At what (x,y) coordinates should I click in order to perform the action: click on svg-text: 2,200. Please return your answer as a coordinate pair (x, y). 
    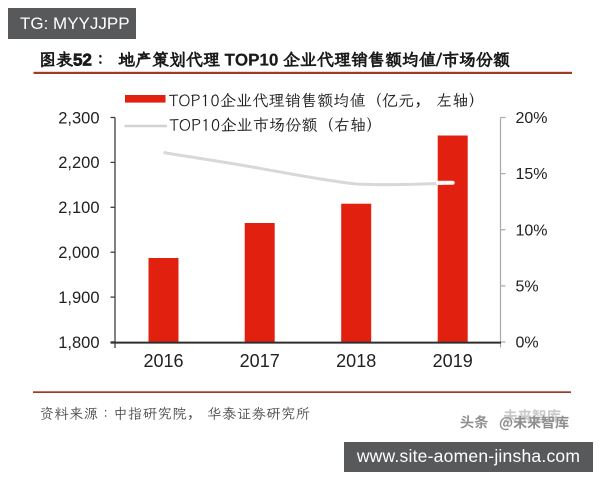
    Looking at the image, I should click on (78, 163).